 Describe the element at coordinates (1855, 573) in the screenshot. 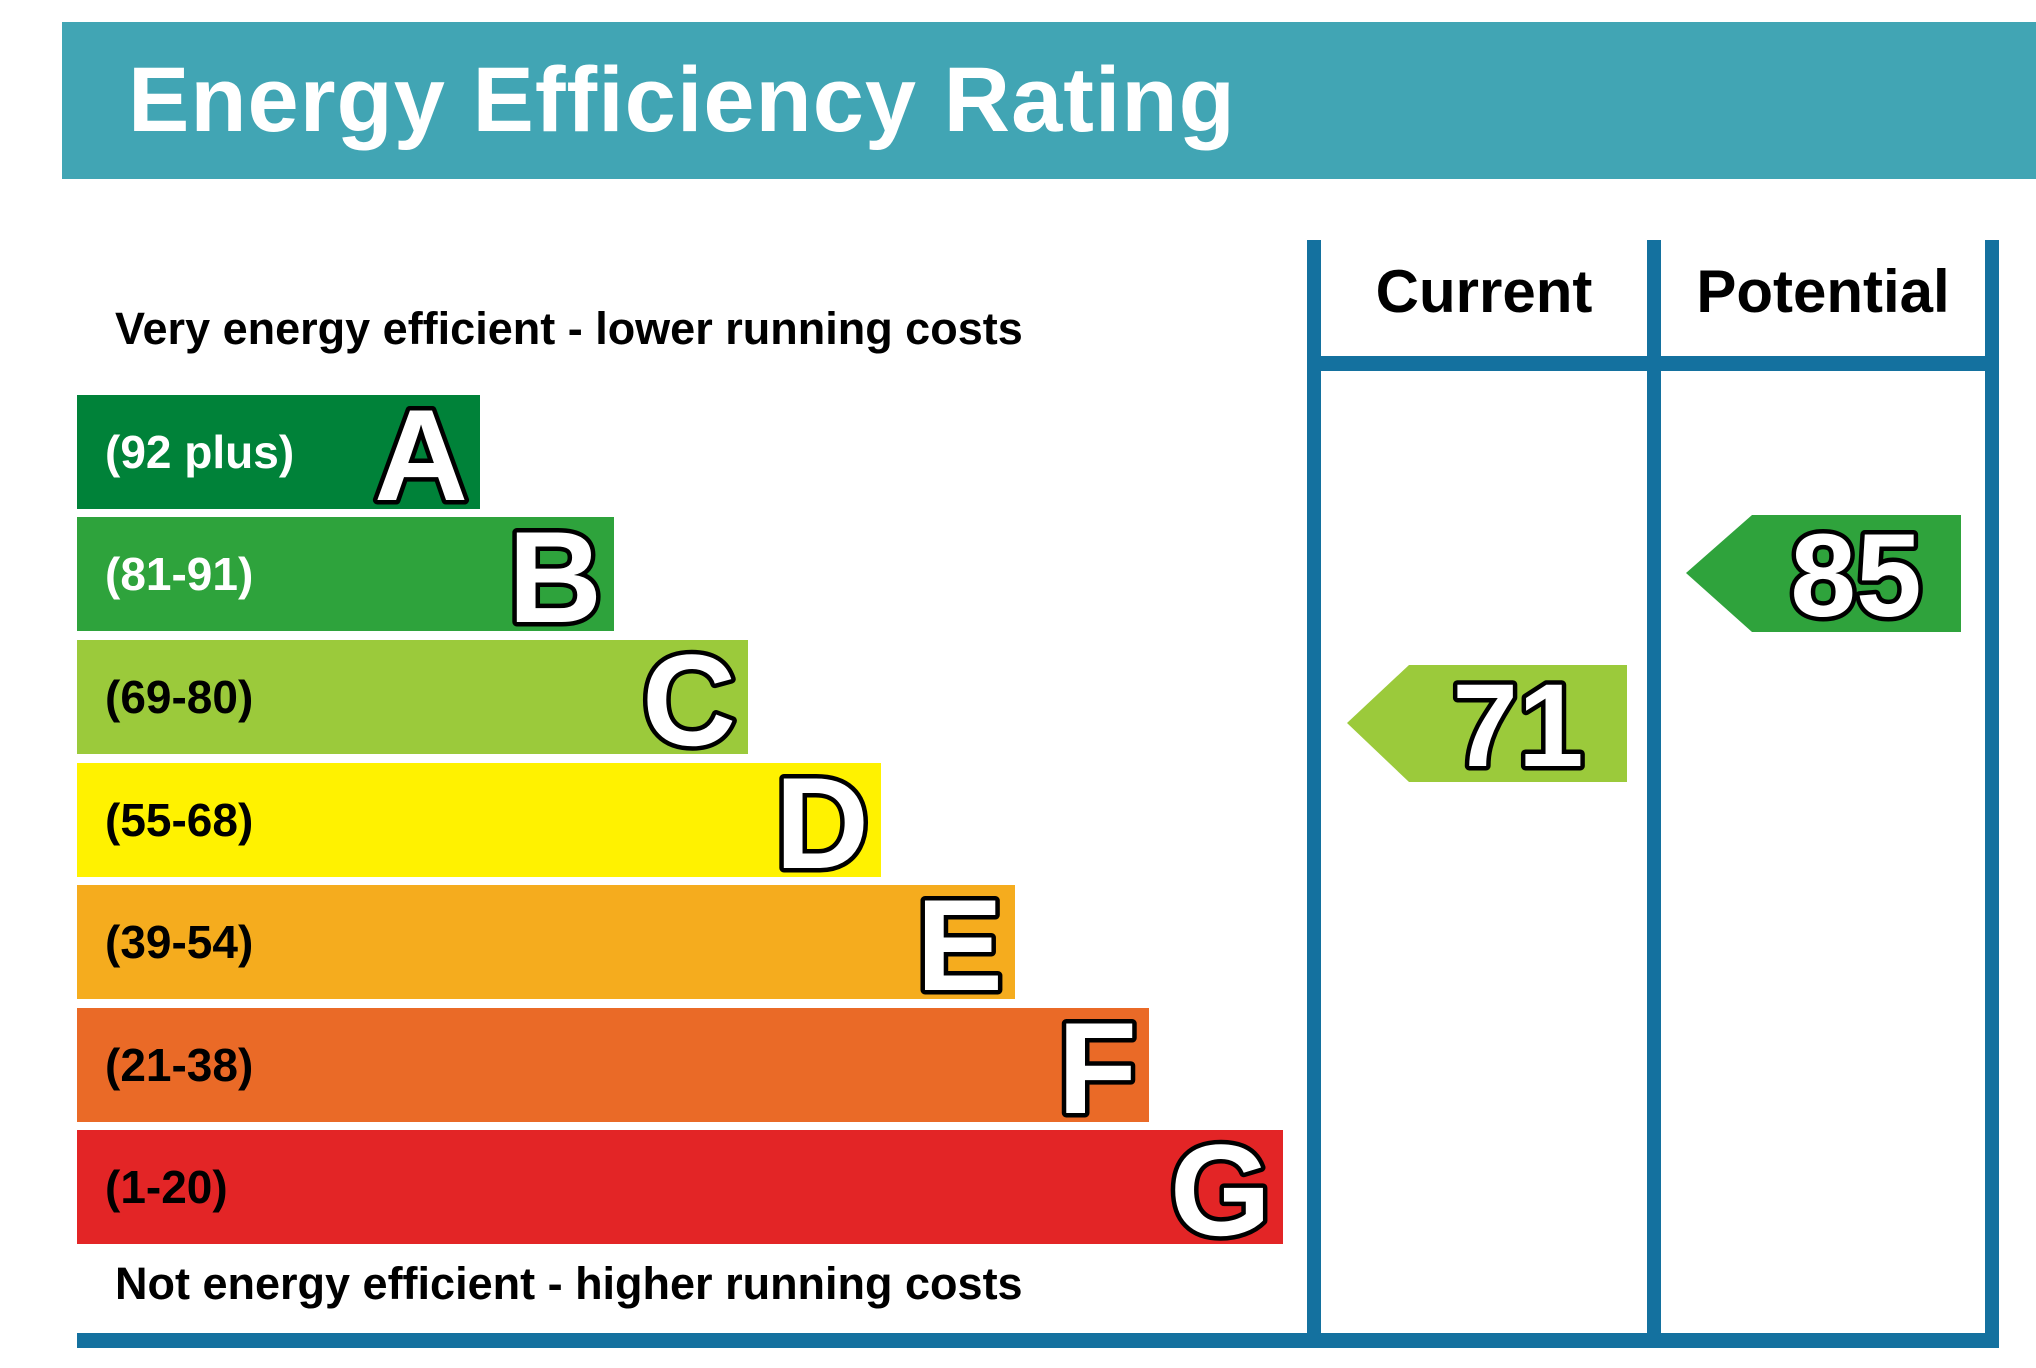

I see `potential-rating-value: 85` at that location.